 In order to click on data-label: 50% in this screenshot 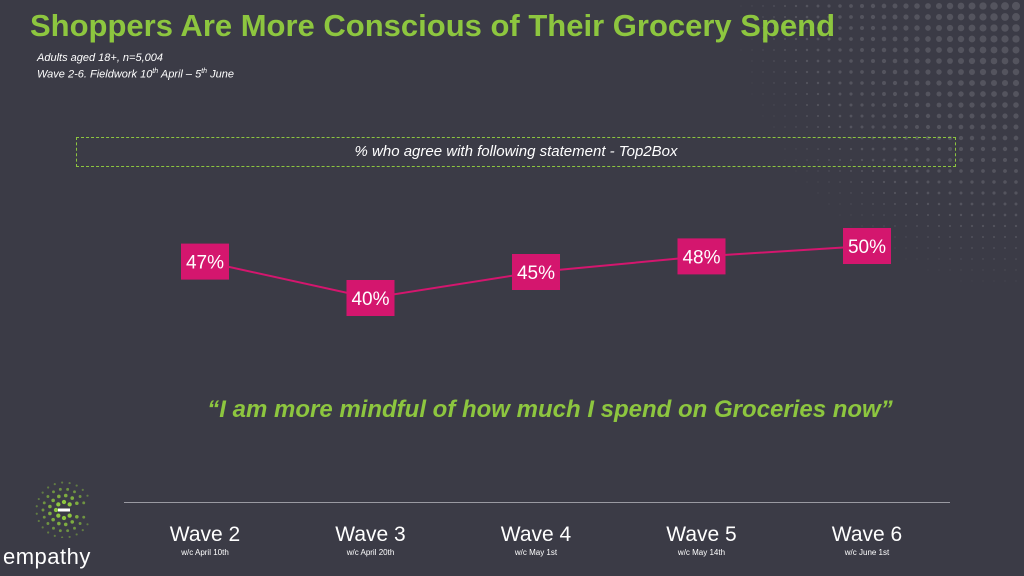, I will do `click(867, 247)`.